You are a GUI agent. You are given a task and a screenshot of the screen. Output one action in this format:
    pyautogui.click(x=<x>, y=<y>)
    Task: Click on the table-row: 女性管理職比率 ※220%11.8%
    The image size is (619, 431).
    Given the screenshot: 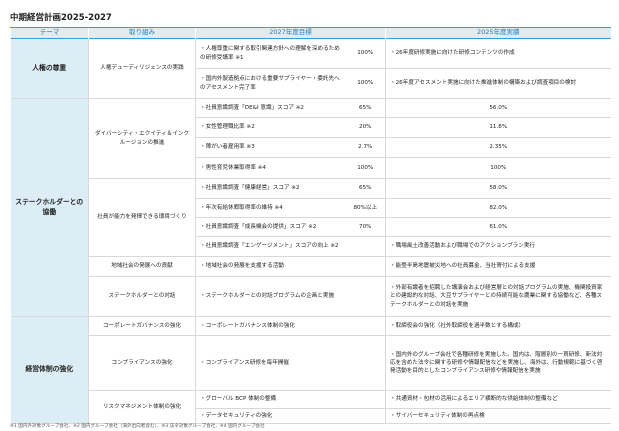 What is the action you would take?
    pyautogui.click(x=311, y=127)
    